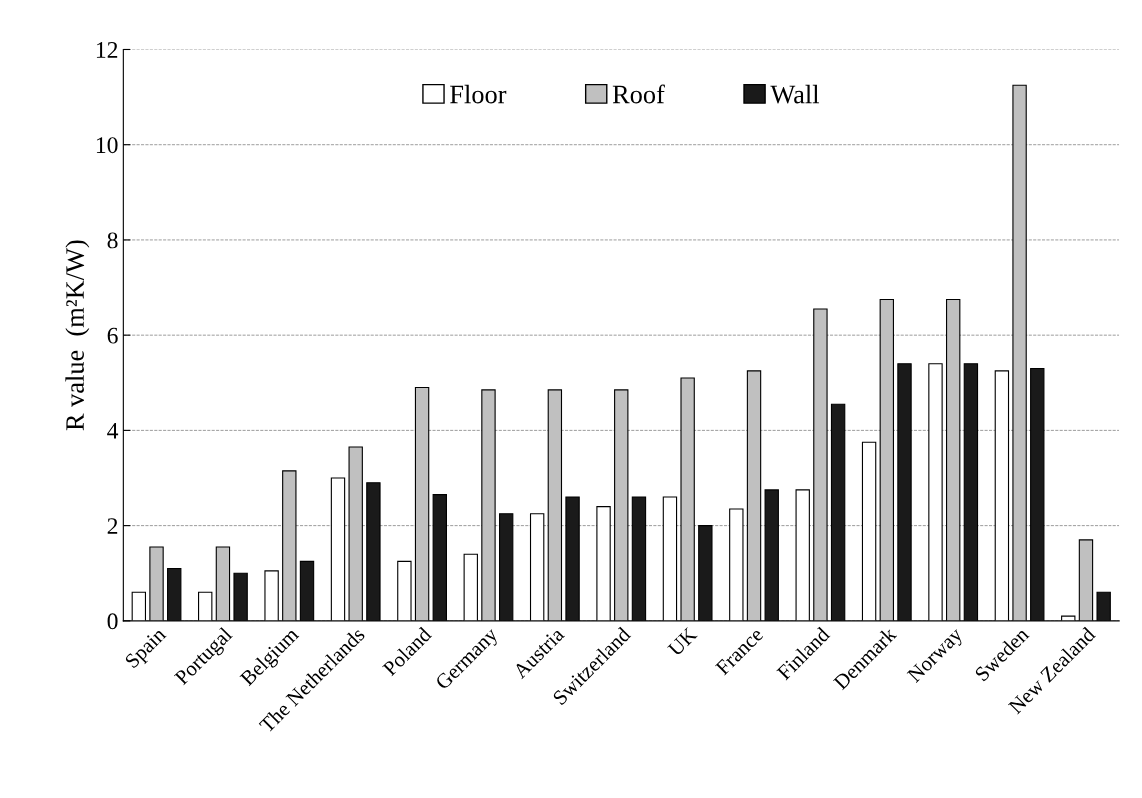  I want to click on legend-label: Roof, so click(638, 94).